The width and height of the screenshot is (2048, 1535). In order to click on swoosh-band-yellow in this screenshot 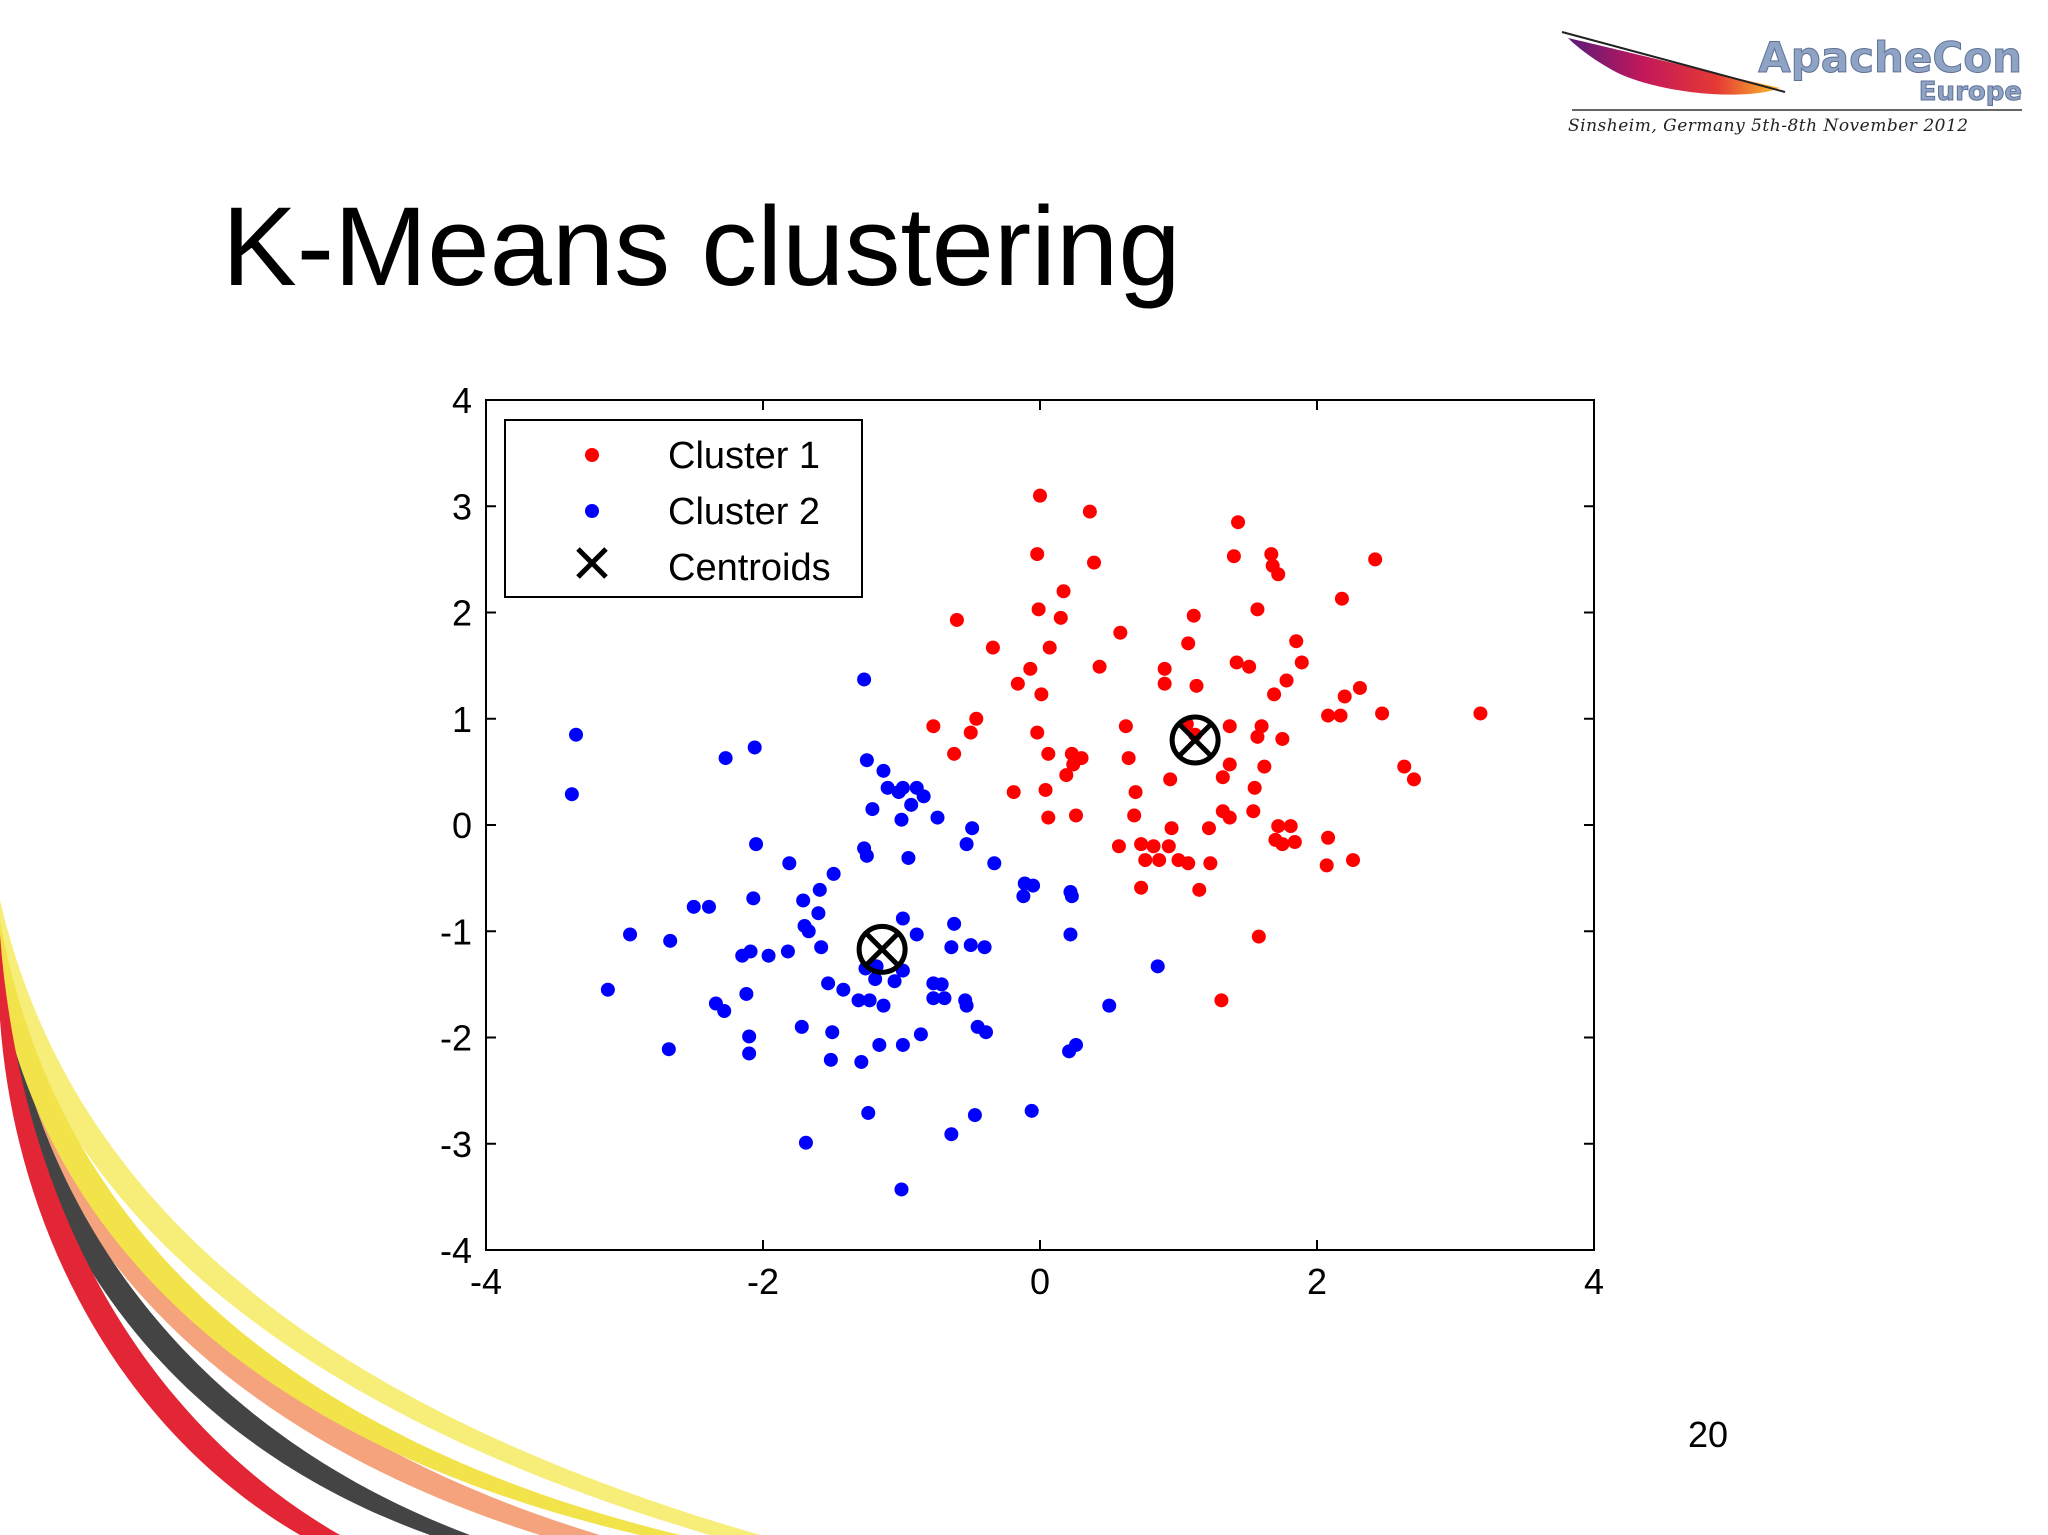, I will do `click(340, 1227)`.